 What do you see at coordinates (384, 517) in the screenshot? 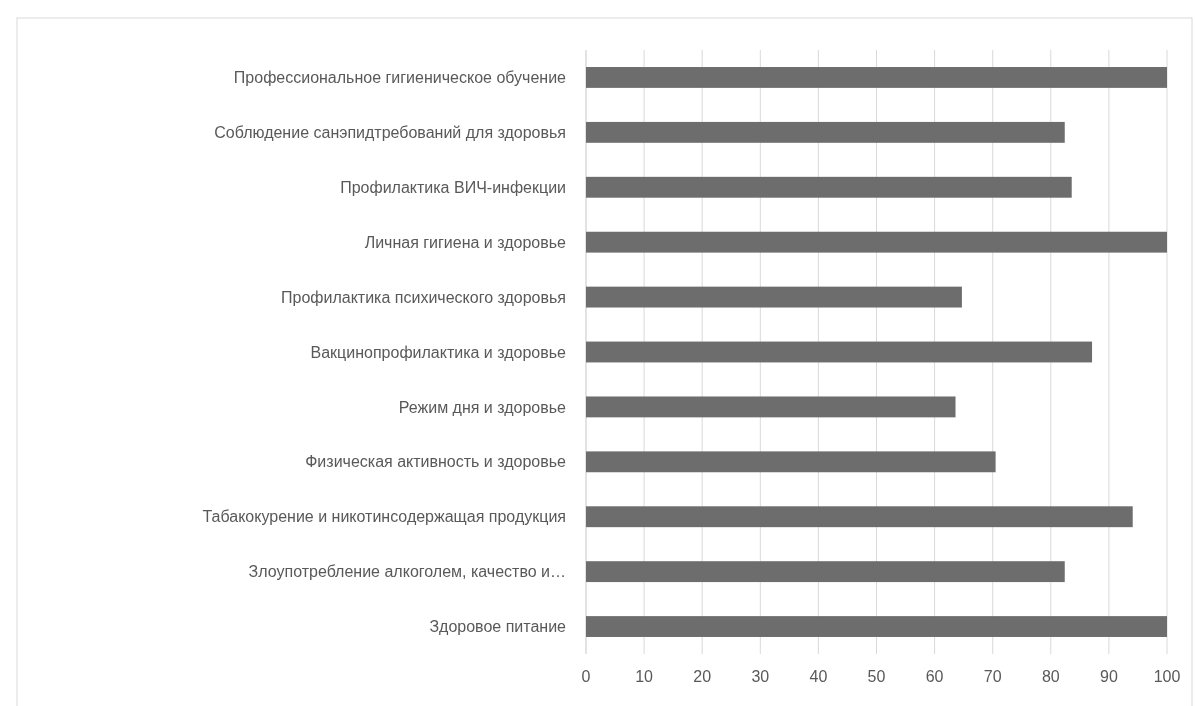
I see `y-tick-label: Табакокурение и никотинсодержащая продукция` at bounding box center [384, 517].